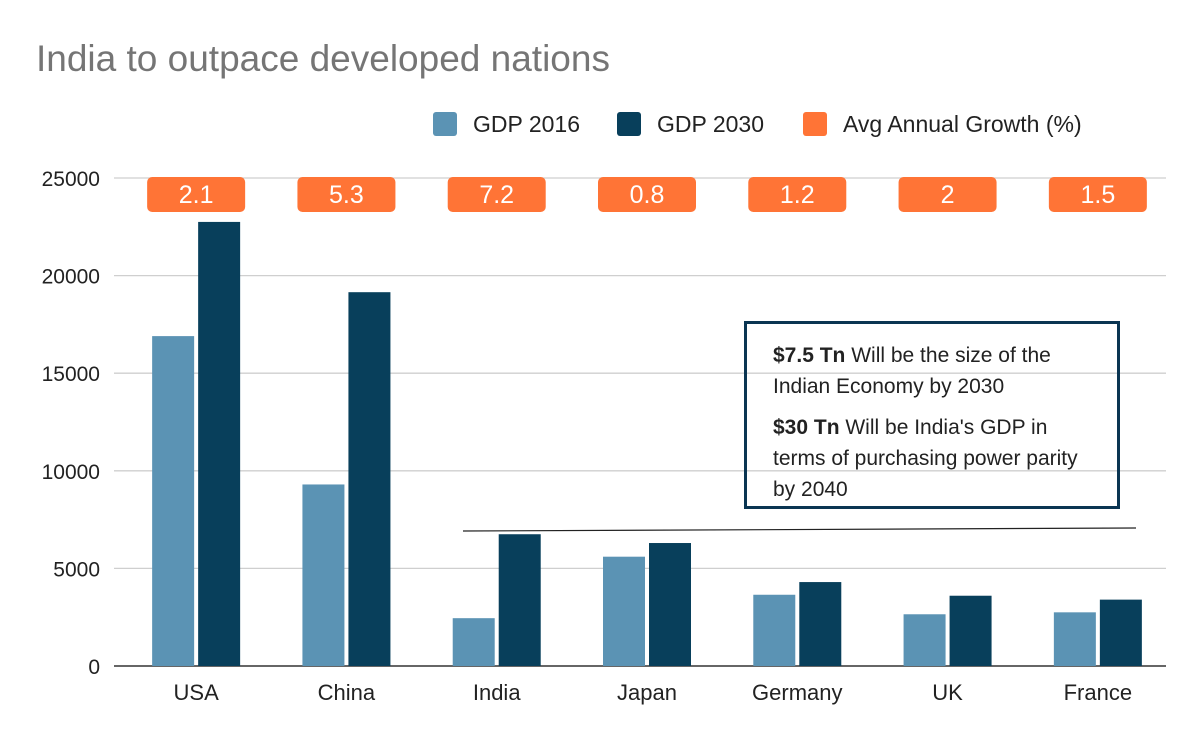 The image size is (1200, 744). Describe the element at coordinates (710, 123) in the screenshot. I see `legend-label-gdp-2030: GDP 2030` at that location.